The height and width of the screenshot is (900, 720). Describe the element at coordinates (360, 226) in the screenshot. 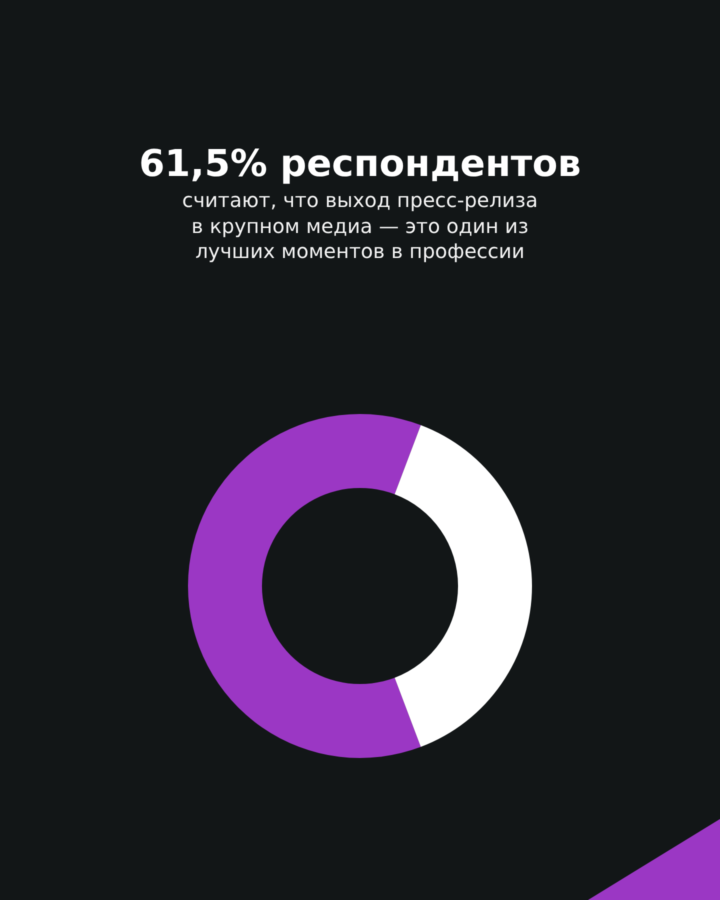

I see `chart-subtitle: считают, что выход пресс-релиза в крупном медиа — это один из лучших моментов в профессии` at that location.